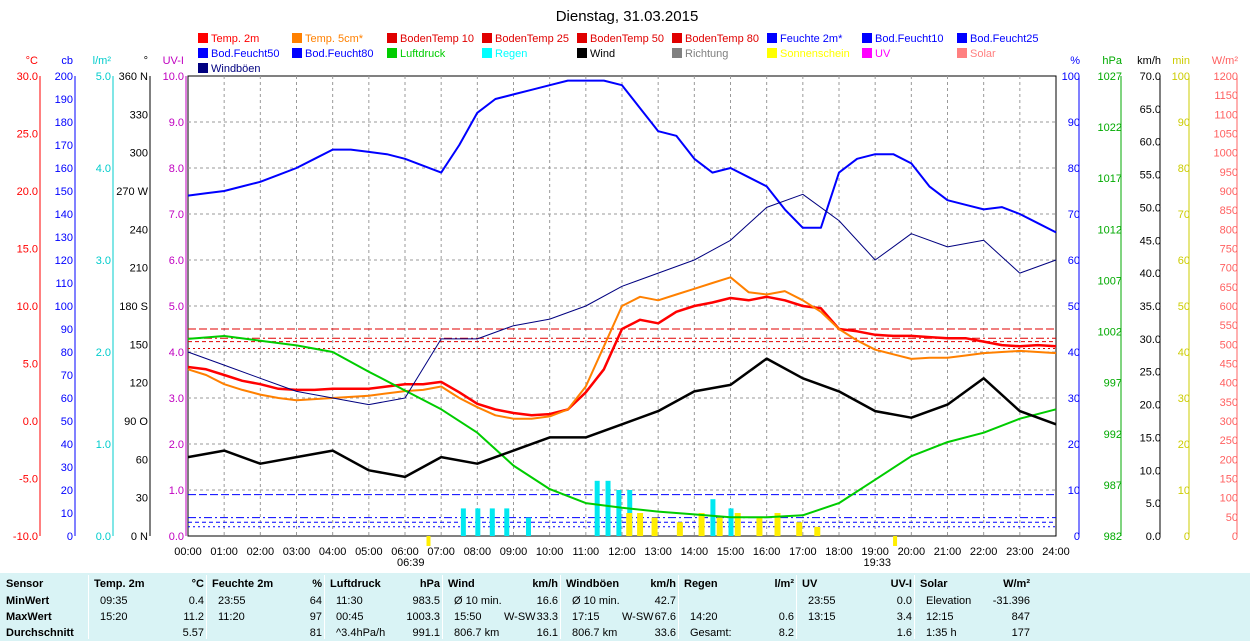 The height and width of the screenshot is (641, 1250). Describe the element at coordinates (1110, 128) in the screenshot. I see `axis-tick-label: 1022` at that location.